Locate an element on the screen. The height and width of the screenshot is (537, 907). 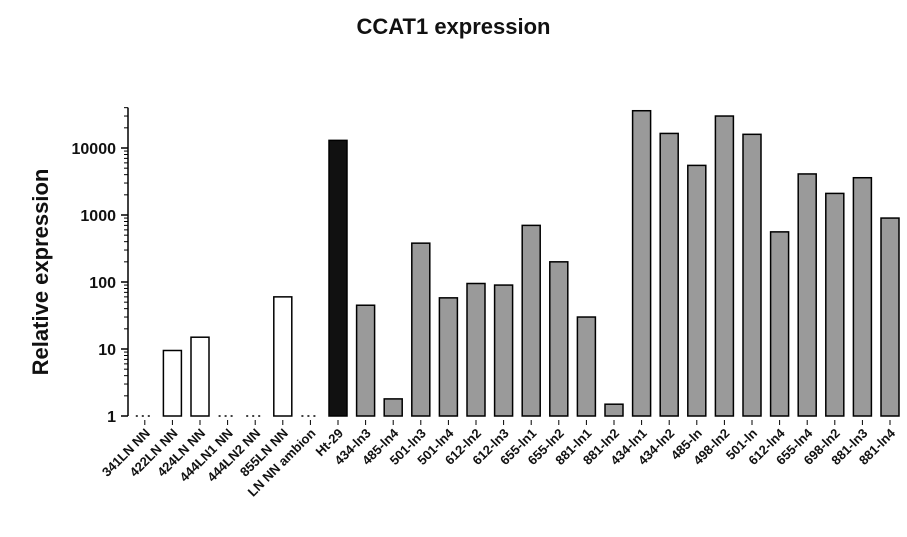
y-tick-label: 10 is located at coordinates (107, 350).